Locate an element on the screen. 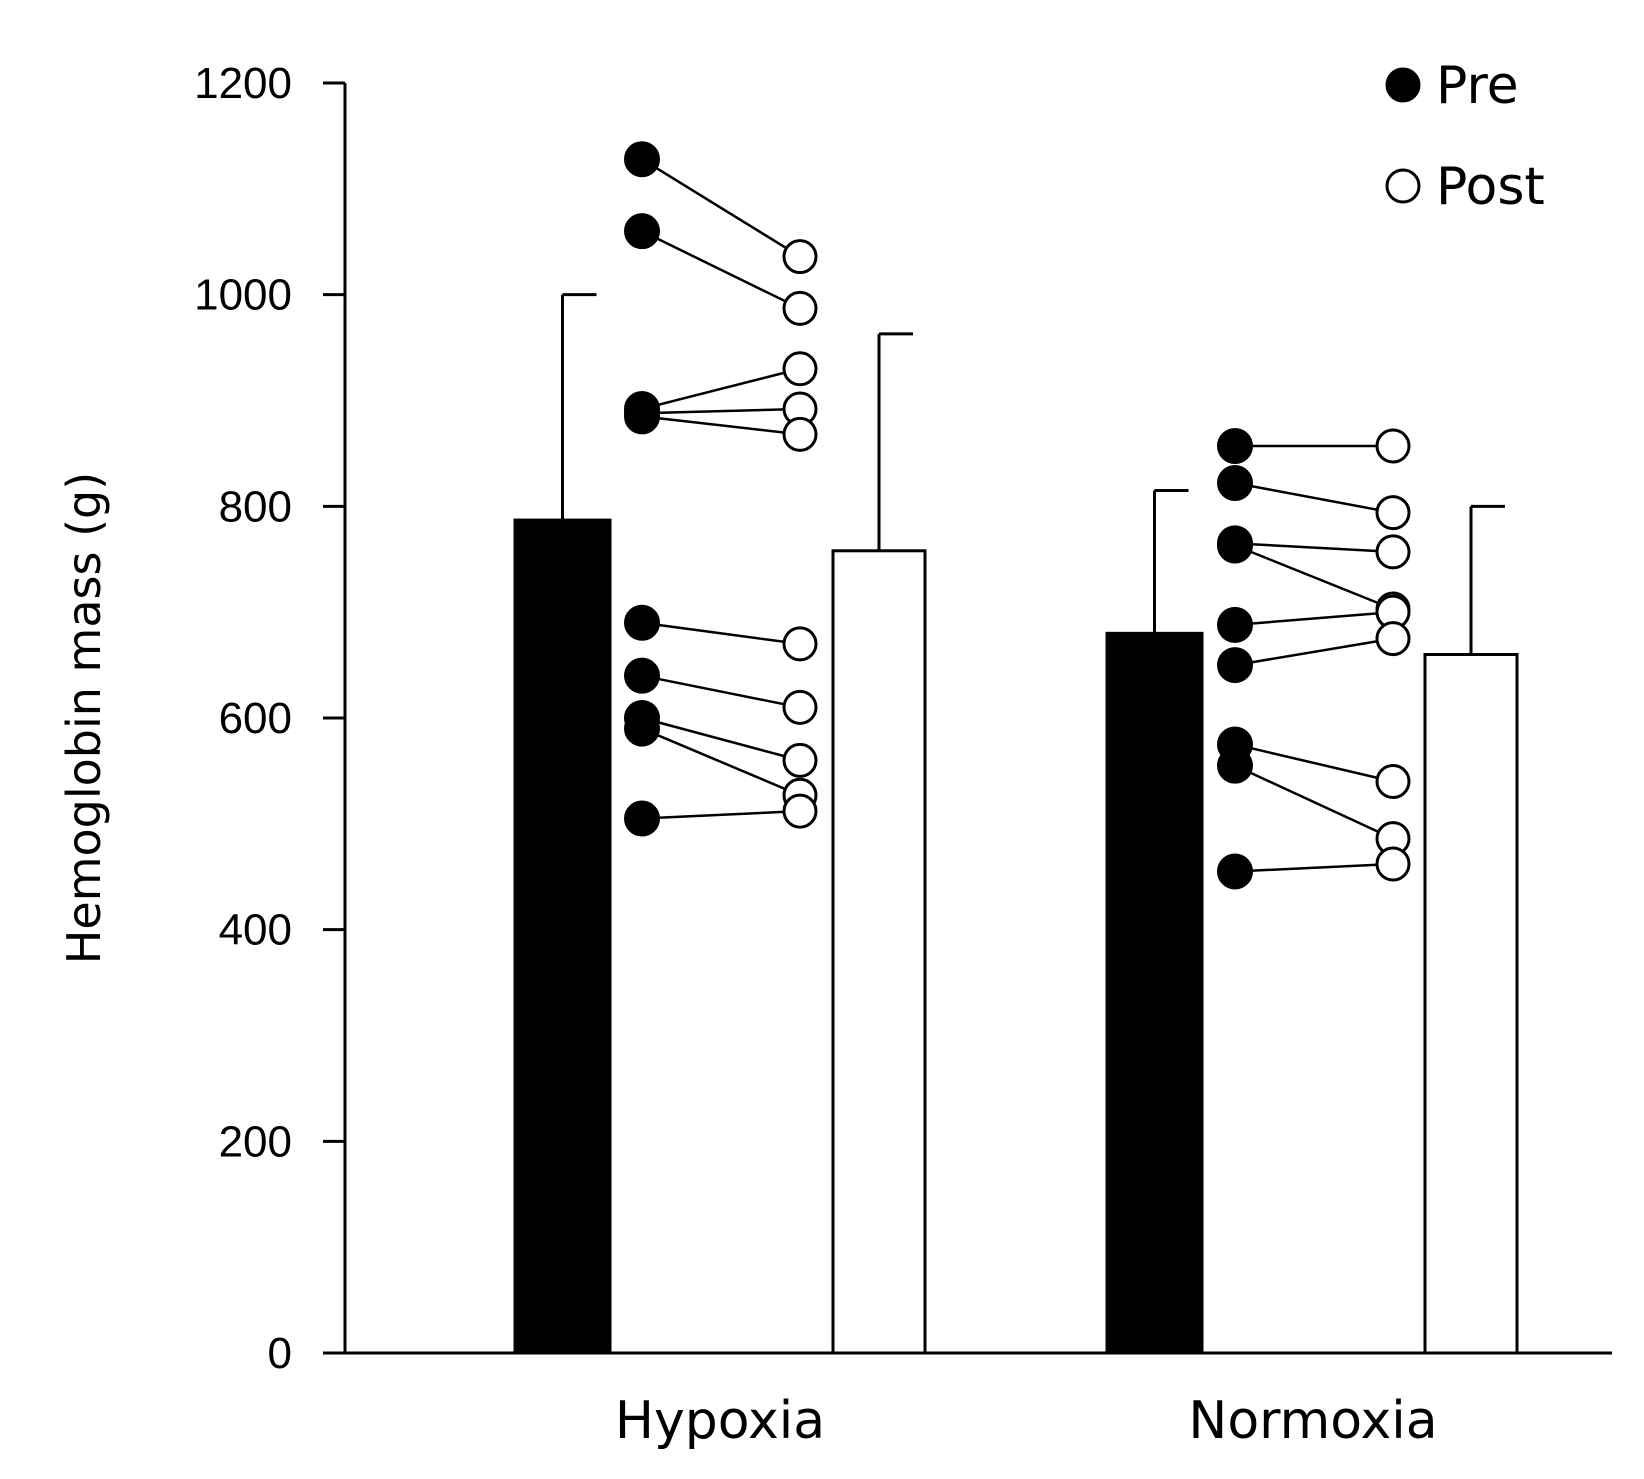 This screenshot has height=1479, width=1644. legend-pre-label: Pre is located at coordinates (1477, 86).